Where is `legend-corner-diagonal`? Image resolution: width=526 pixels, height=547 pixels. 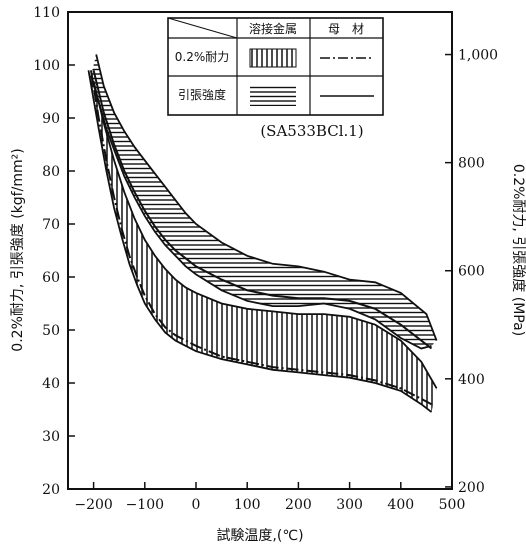
legend-corner-diagonal is located at coordinates (202, 28).